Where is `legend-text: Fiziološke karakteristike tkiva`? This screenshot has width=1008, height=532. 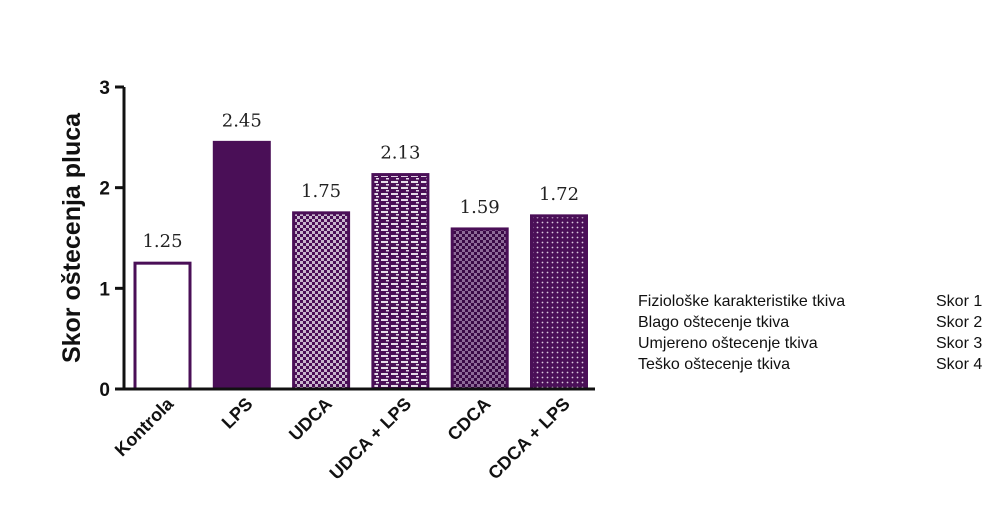
legend-text: Fiziološke karakteristike tkiva is located at coordinates (742, 301).